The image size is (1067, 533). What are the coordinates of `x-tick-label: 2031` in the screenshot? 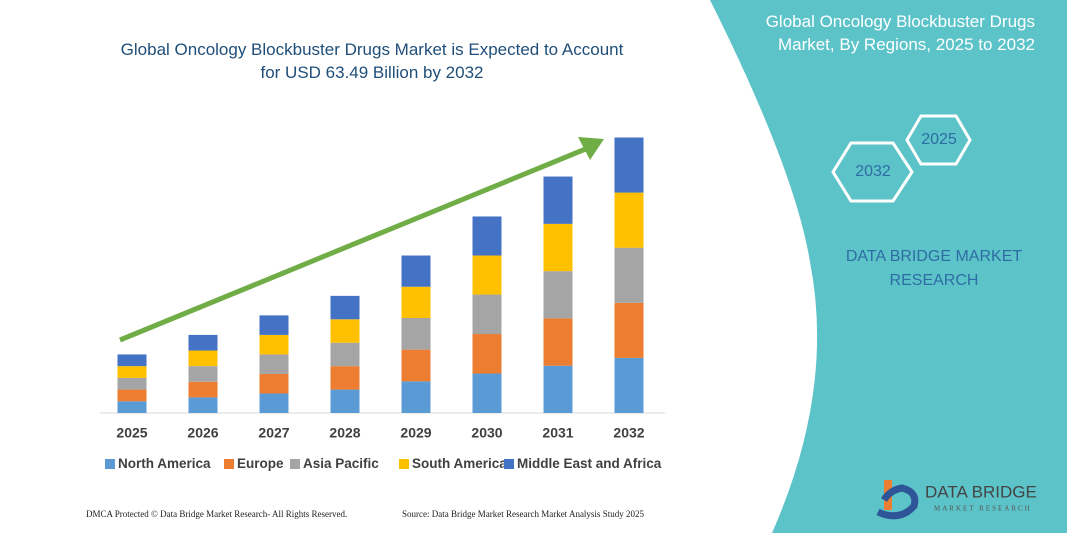 It's located at (557, 433).